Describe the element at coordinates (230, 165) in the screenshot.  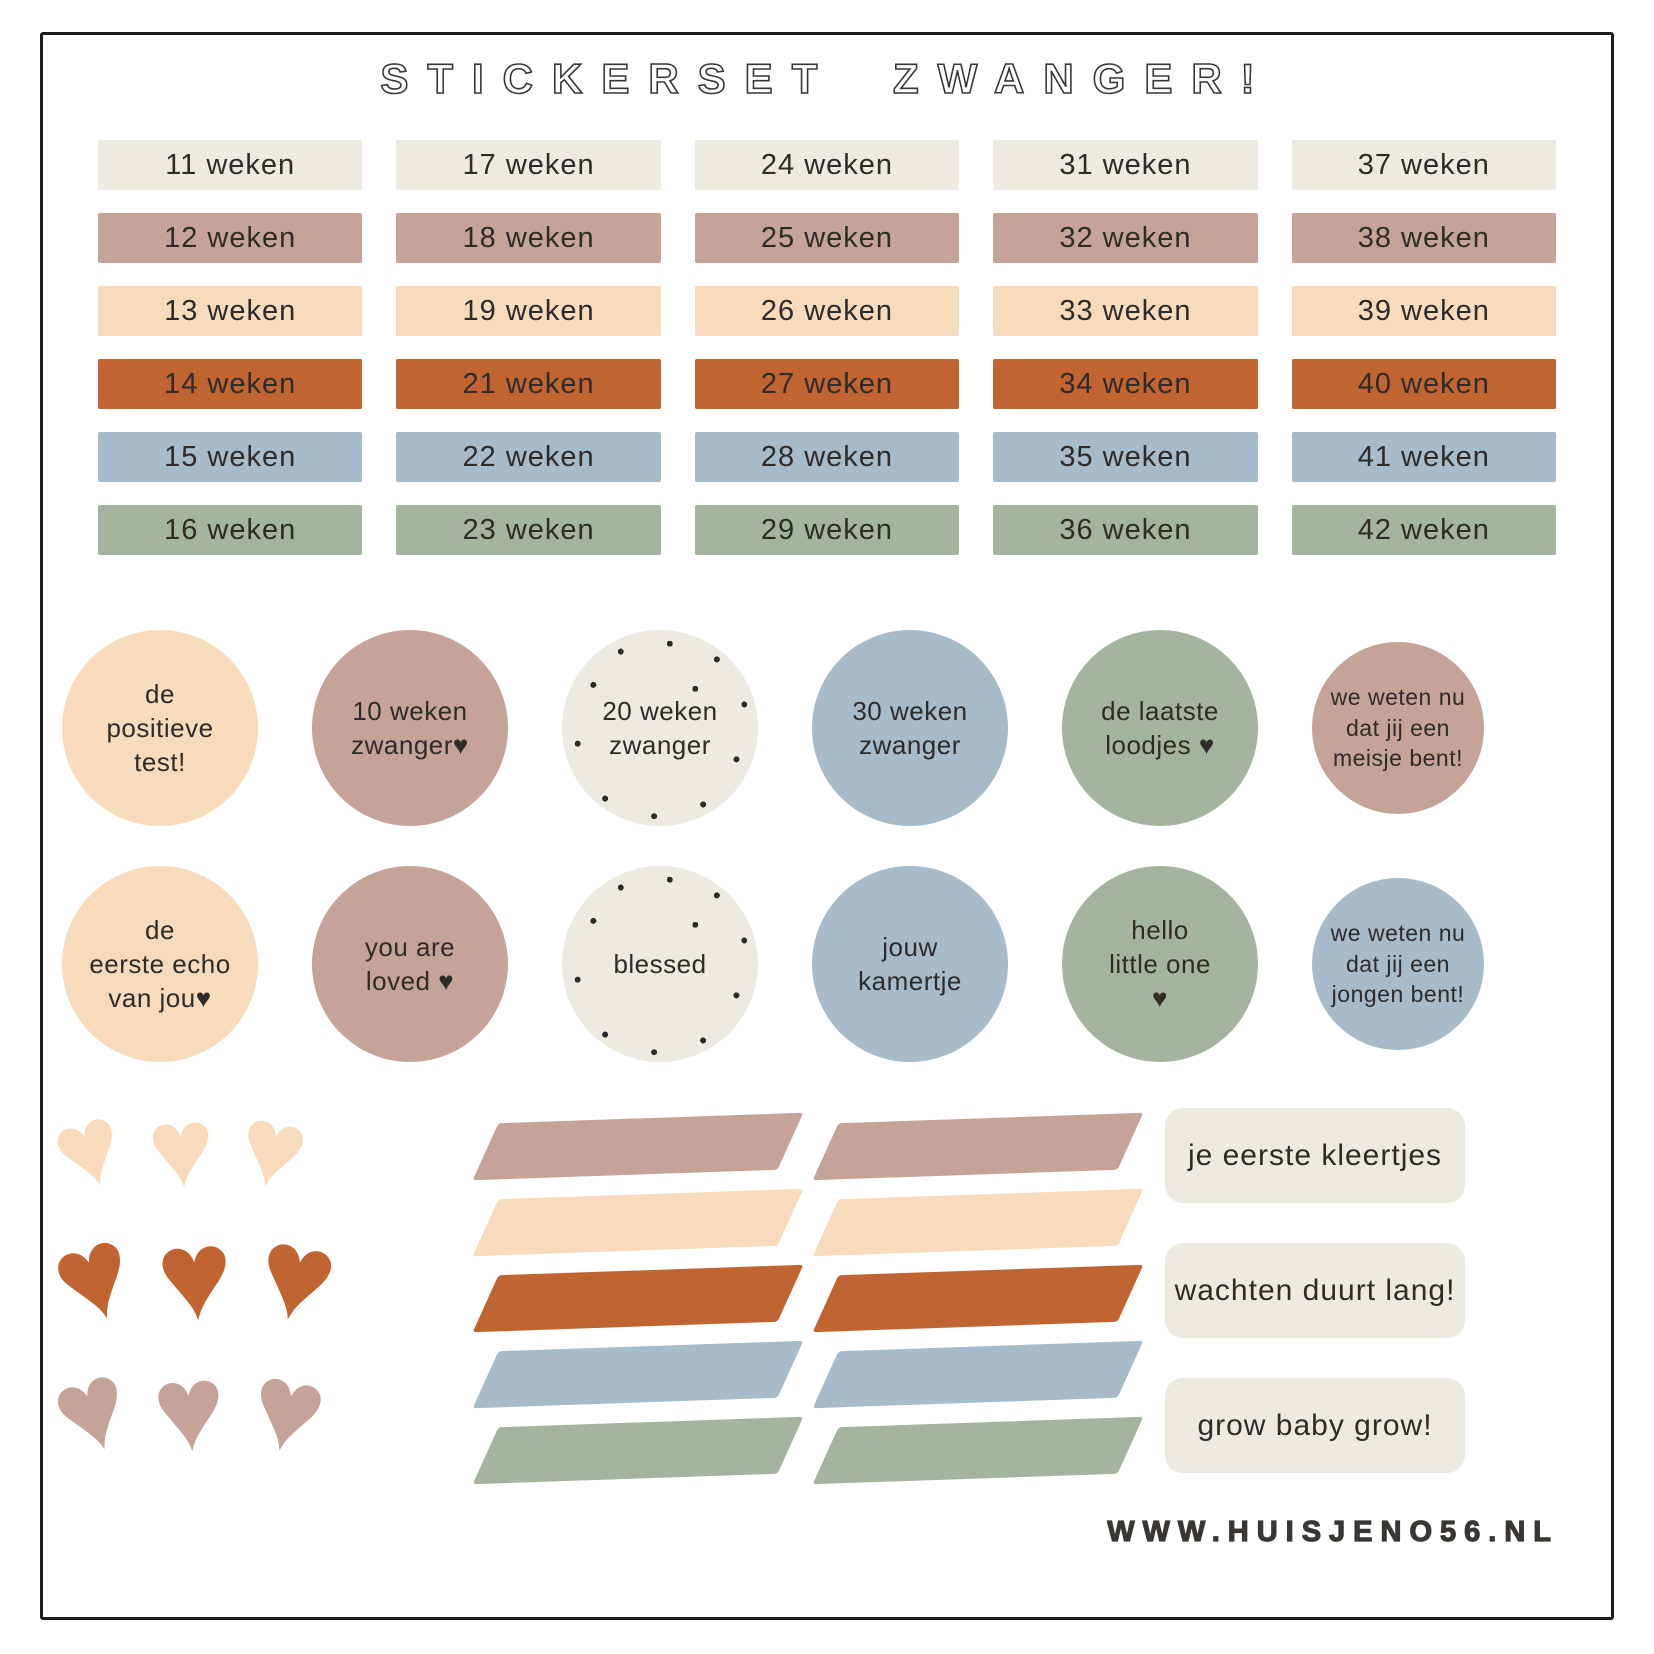
I see `week-sticker: 11 weken` at that location.